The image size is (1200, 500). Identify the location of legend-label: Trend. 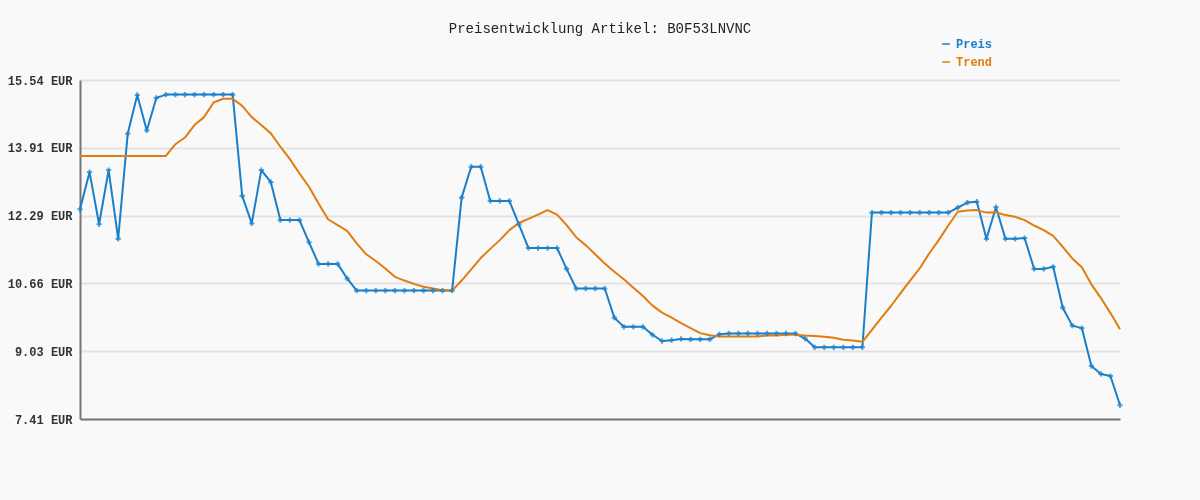
(974, 63).